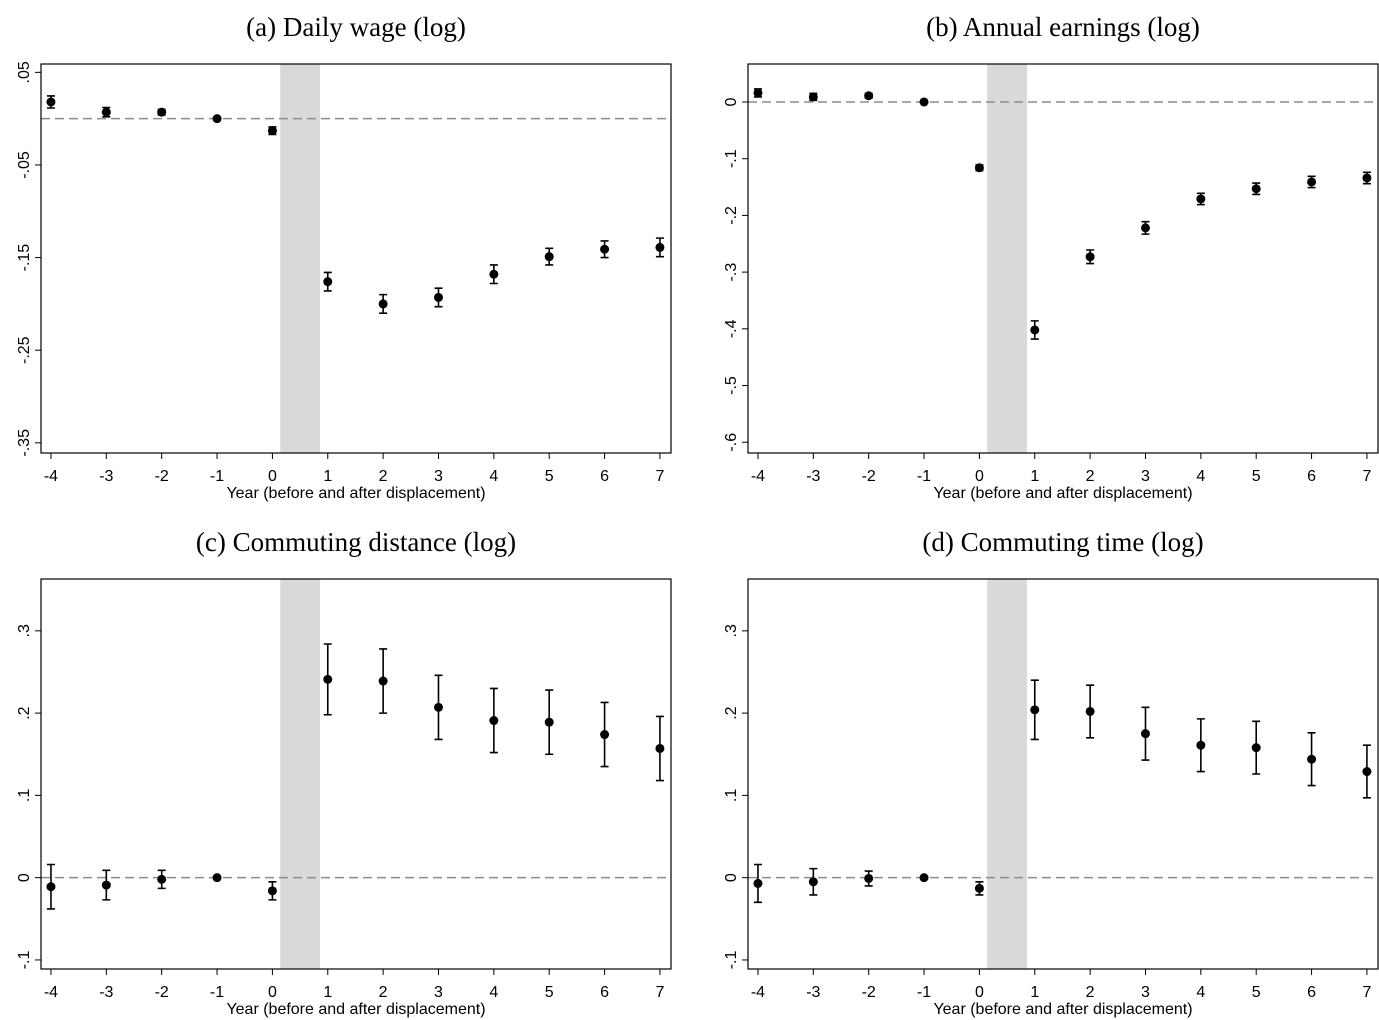 The height and width of the screenshot is (1020, 1379). I want to click on y-tick-label: -.6, so click(731, 442).